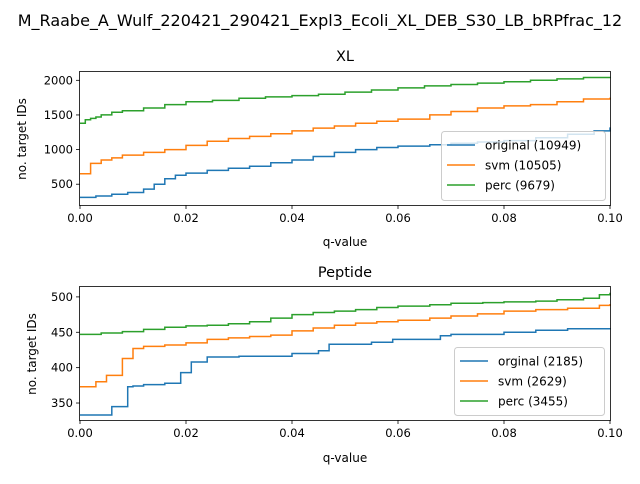  I want to click on peptide-legend-label-original: orginal (2185), so click(540, 362).